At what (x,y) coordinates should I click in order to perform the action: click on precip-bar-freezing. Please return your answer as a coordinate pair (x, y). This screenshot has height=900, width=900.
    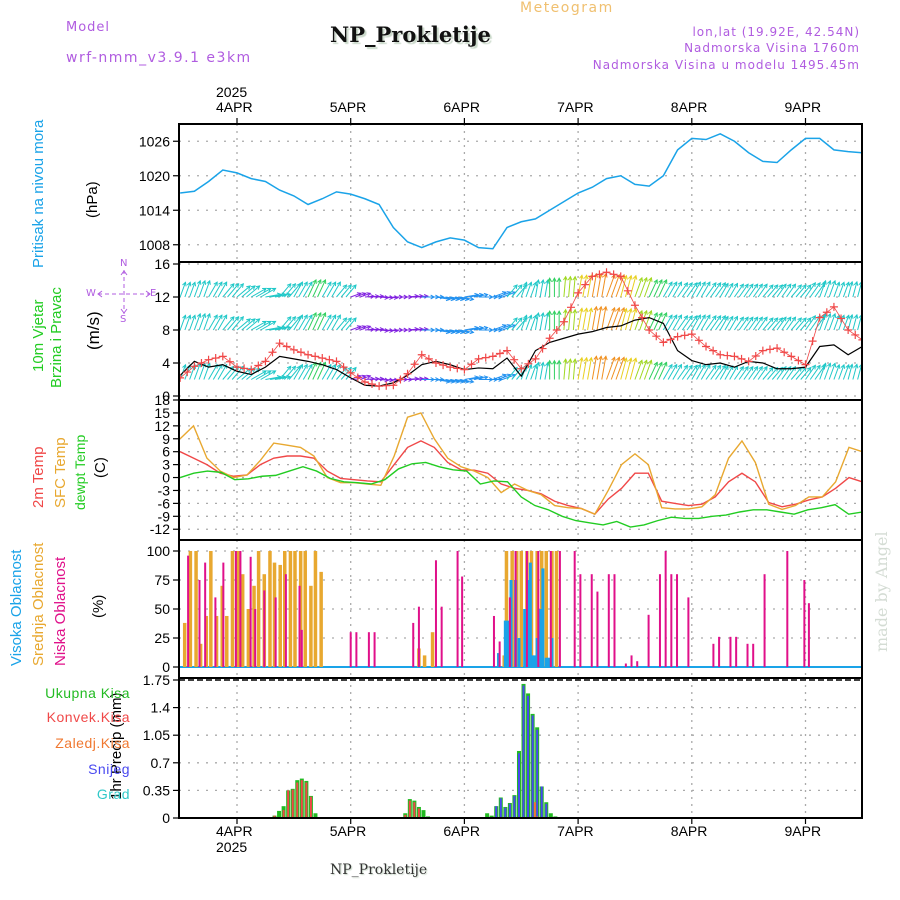
    Looking at the image, I should click on (534, 810).